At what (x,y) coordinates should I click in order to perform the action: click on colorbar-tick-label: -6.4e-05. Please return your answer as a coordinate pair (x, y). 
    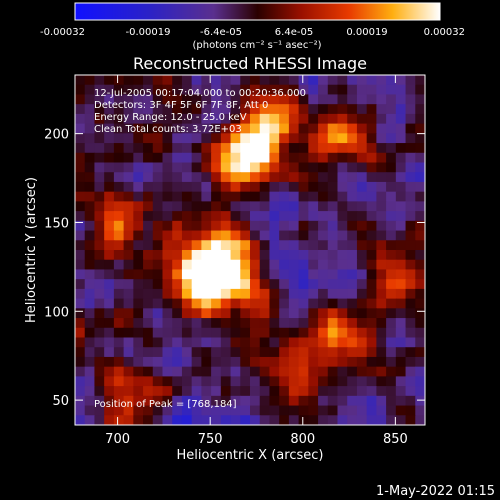
    Looking at the image, I should click on (221, 32).